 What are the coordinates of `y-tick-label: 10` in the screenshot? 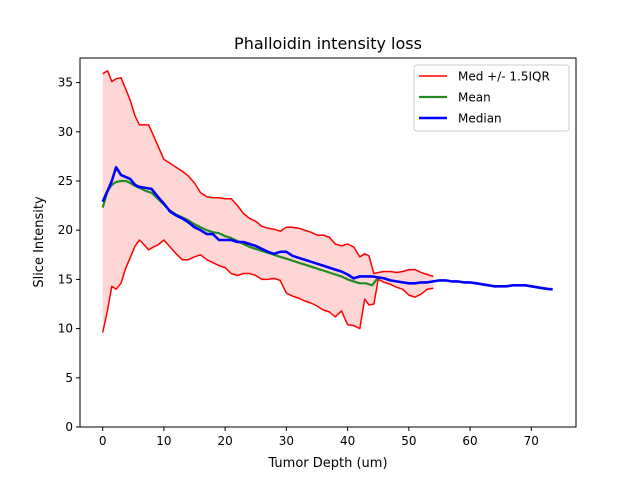 It's located at (65, 329).